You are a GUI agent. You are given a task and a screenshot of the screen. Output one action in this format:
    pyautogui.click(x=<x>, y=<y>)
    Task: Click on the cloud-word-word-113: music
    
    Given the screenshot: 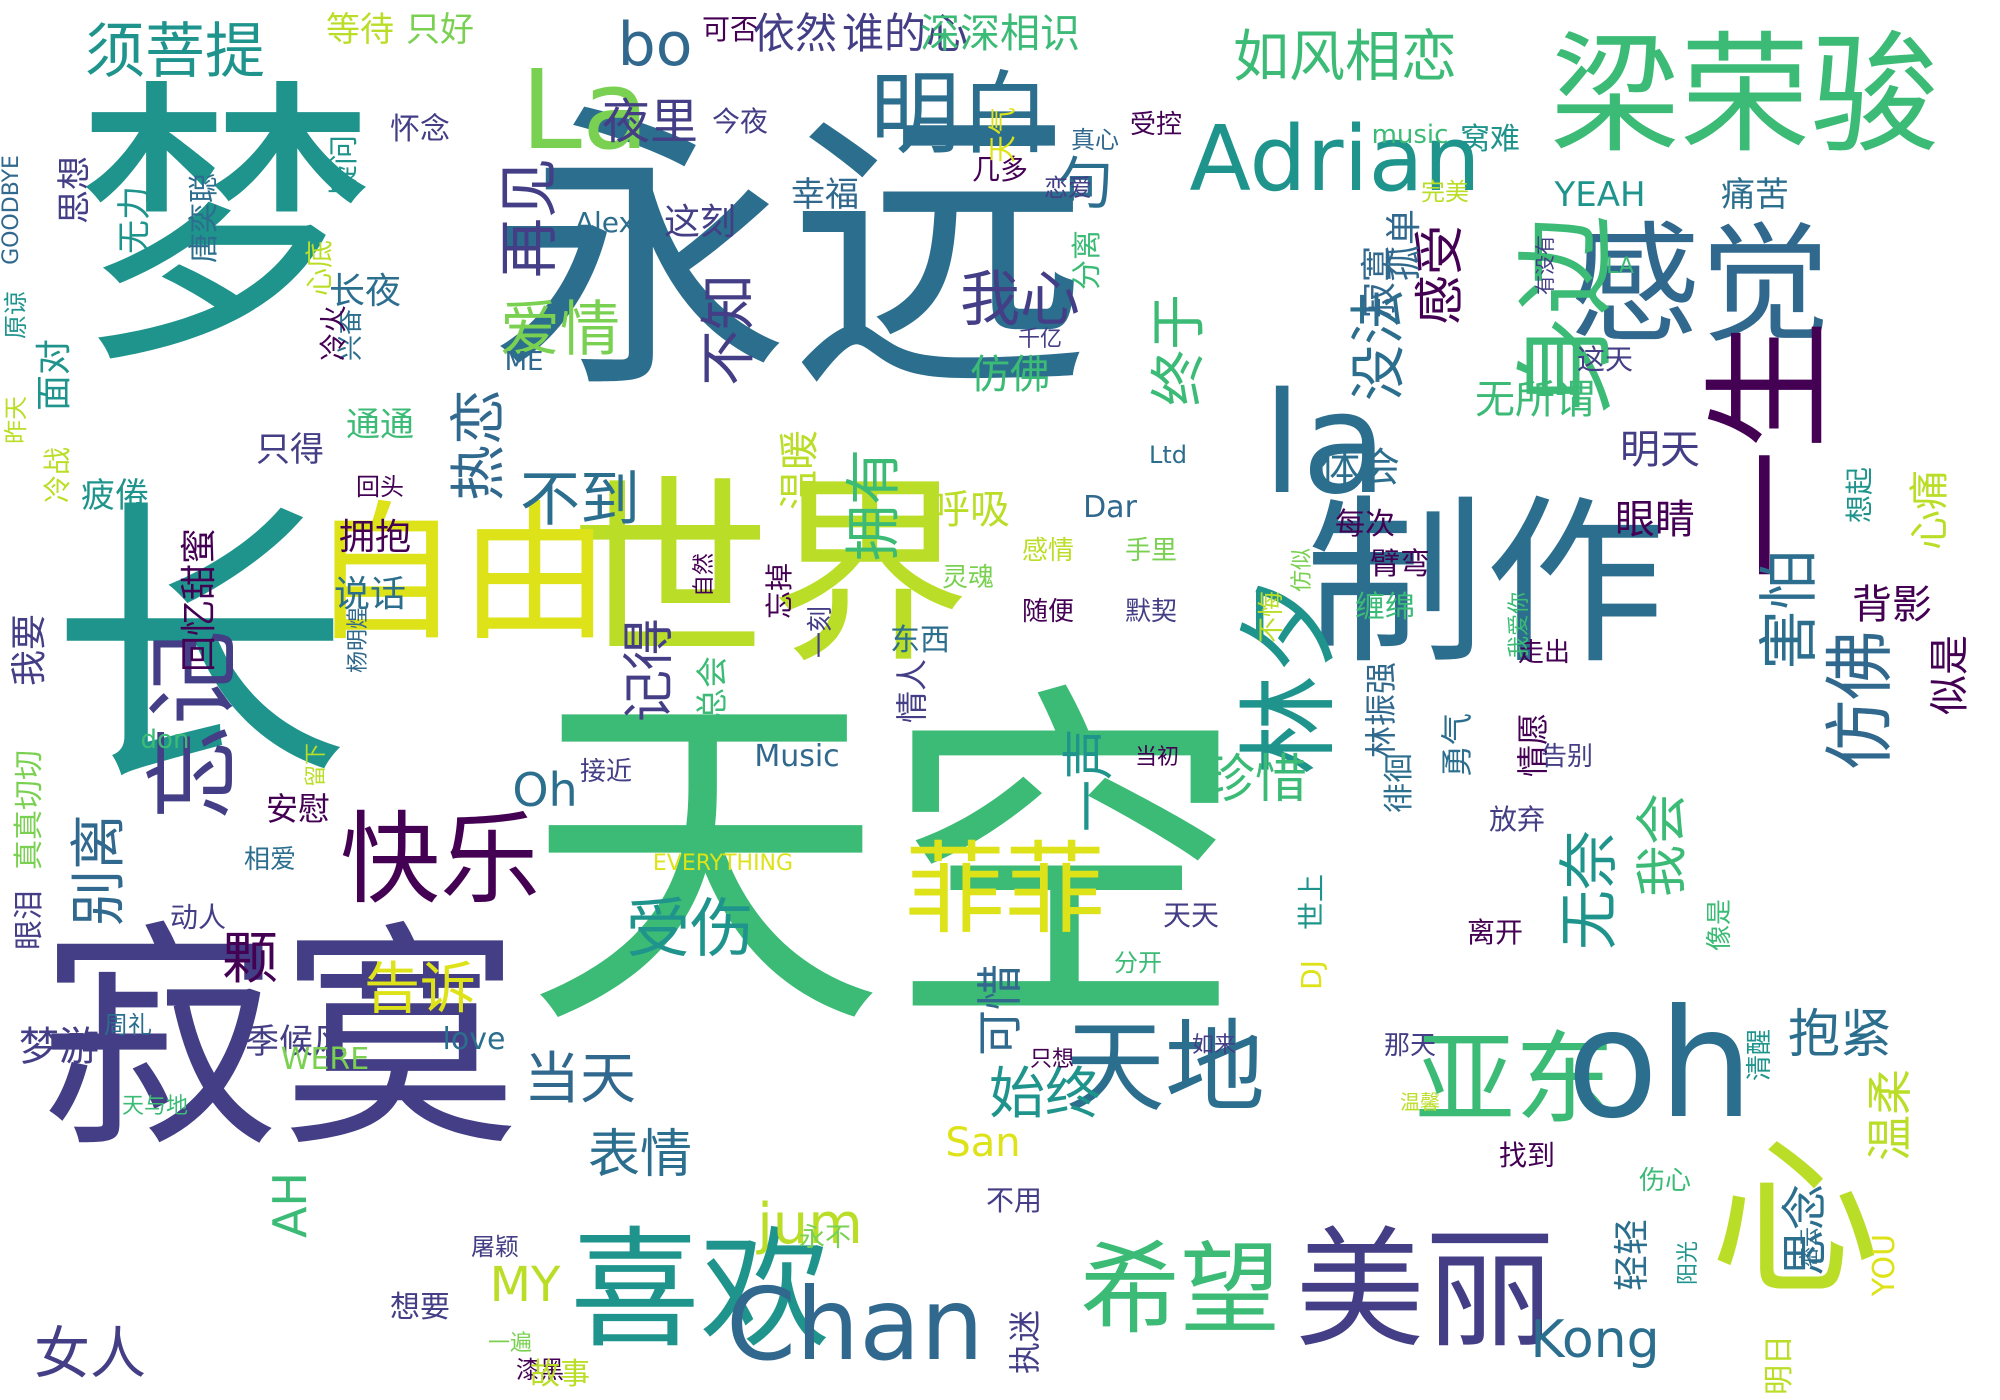 What is the action you would take?
    pyautogui.click(x=1410, y=135)
    